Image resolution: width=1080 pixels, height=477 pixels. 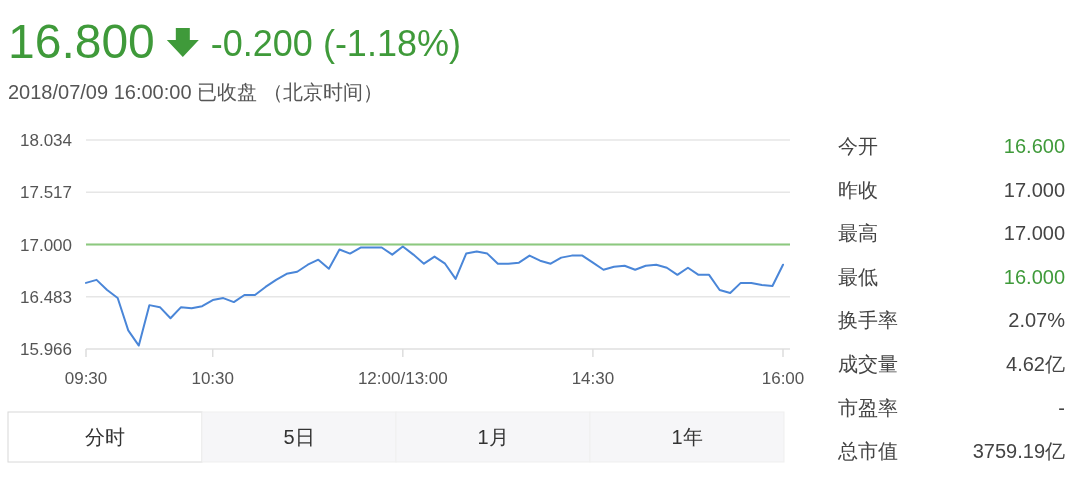 What do you see at coordinates (46, 140) in the screenshot?
I see `y-tick-label: 18.034` at bounding box center [46, 140].